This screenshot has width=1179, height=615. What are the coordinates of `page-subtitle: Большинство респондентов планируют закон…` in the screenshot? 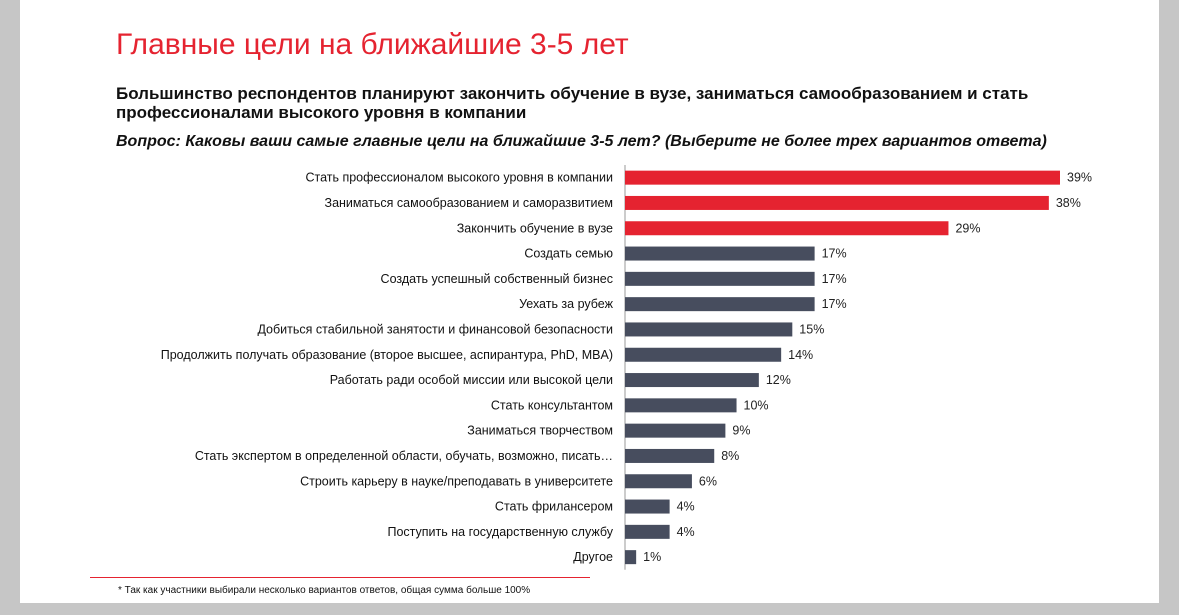 It's located at (572, 103).